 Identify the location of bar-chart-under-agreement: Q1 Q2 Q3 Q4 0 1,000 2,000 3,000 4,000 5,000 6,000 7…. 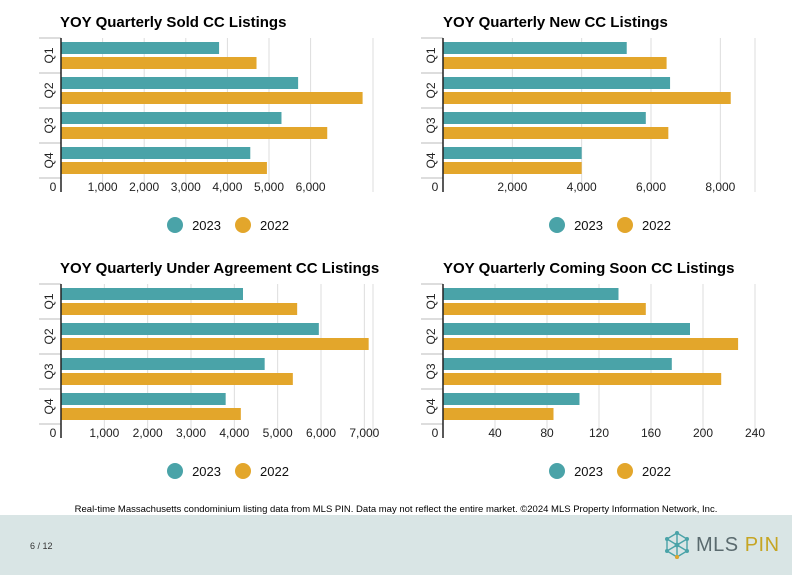
(209, 361).